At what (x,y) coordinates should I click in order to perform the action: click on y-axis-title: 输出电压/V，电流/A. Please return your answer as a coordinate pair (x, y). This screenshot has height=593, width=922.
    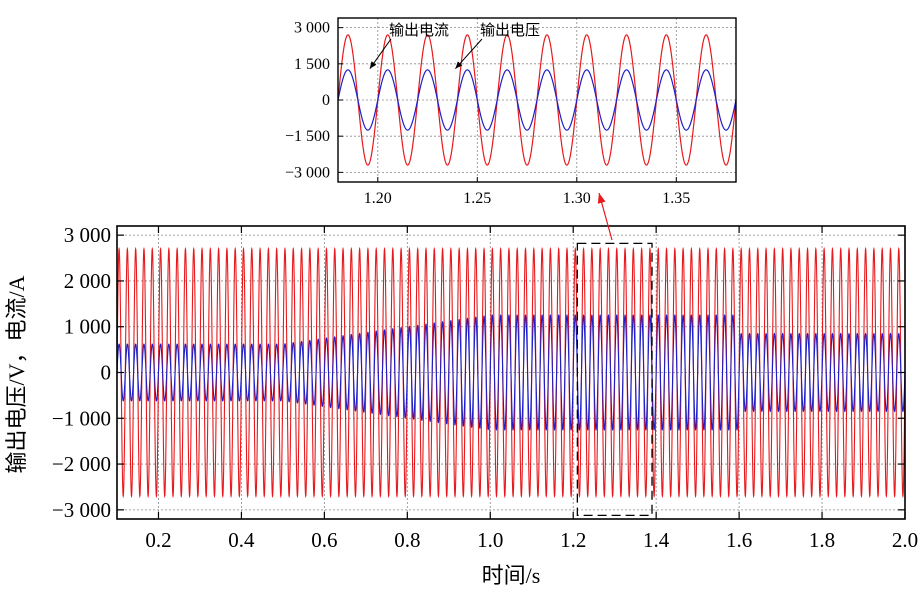
    Looking at the image, I should click on (16, 374).